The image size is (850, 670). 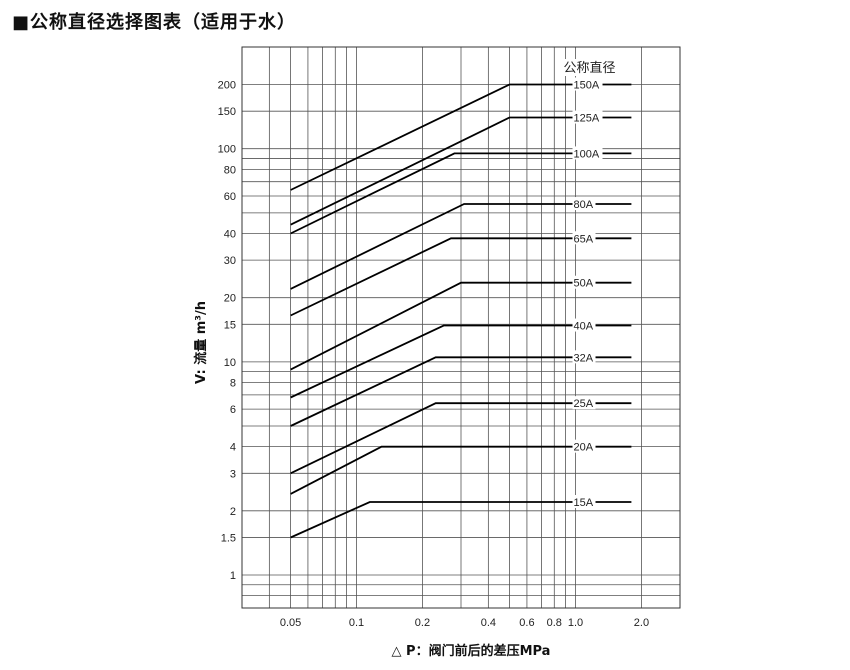 What do you see at coordinates (230, 170) in the screenshot?
I see `y-tick-label: 80` at bounding box center [230, 170].